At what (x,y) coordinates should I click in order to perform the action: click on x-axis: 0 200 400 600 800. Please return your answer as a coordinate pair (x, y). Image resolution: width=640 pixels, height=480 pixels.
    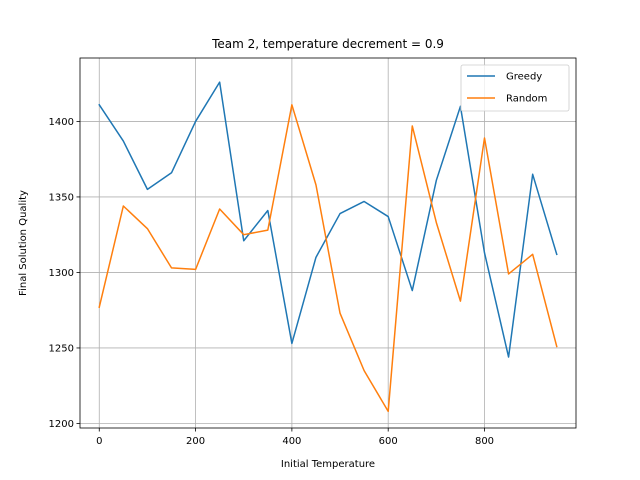
    Looking at the image, I should click on (295, 437).